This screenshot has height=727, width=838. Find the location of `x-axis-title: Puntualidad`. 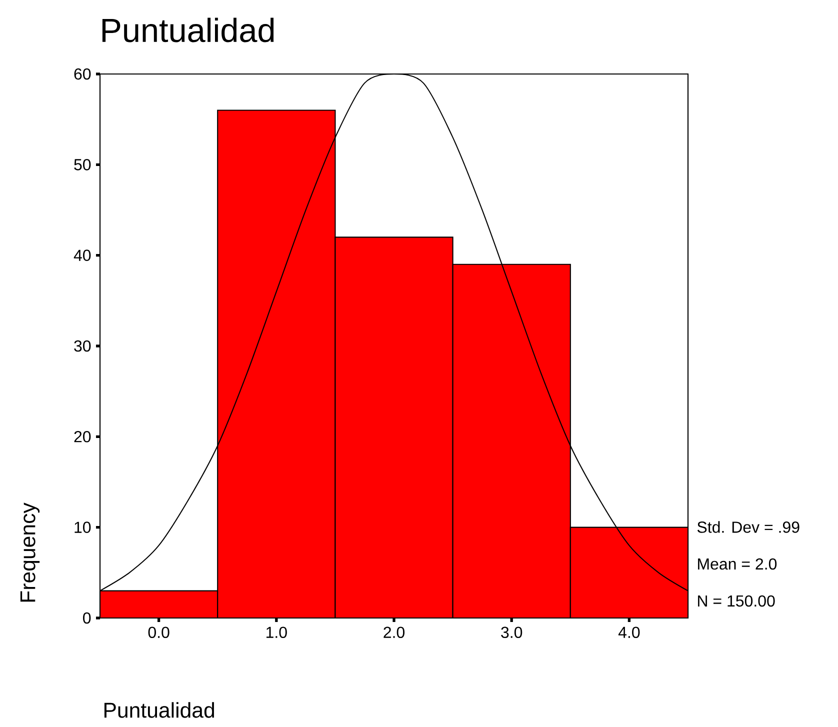

x-axis-title: Puntualidad is located at coordinates (159, 710).